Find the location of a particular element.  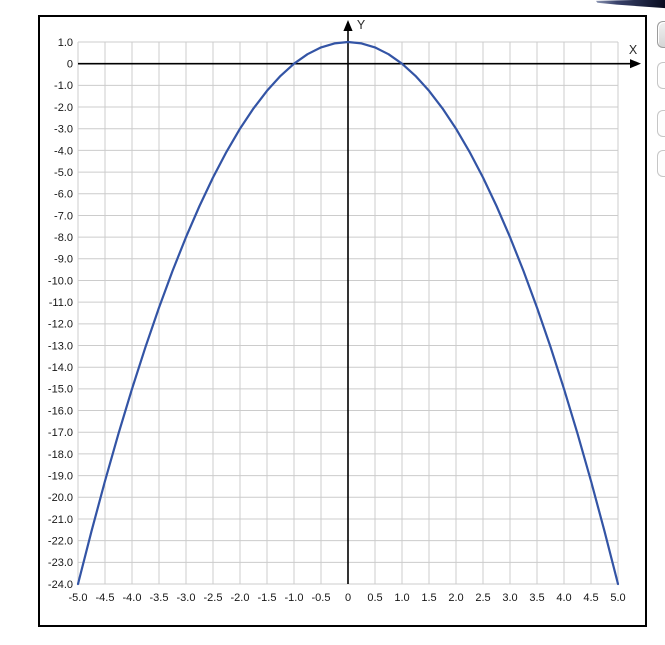

y-tick-label: -8.0 is located at coordinates (63, 238).